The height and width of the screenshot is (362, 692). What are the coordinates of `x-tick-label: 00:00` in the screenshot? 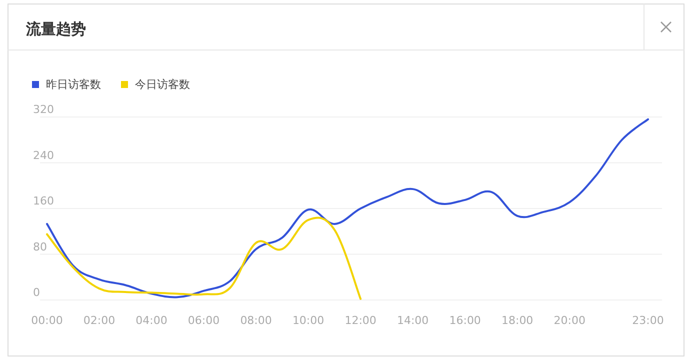 It's located at (47, 320).